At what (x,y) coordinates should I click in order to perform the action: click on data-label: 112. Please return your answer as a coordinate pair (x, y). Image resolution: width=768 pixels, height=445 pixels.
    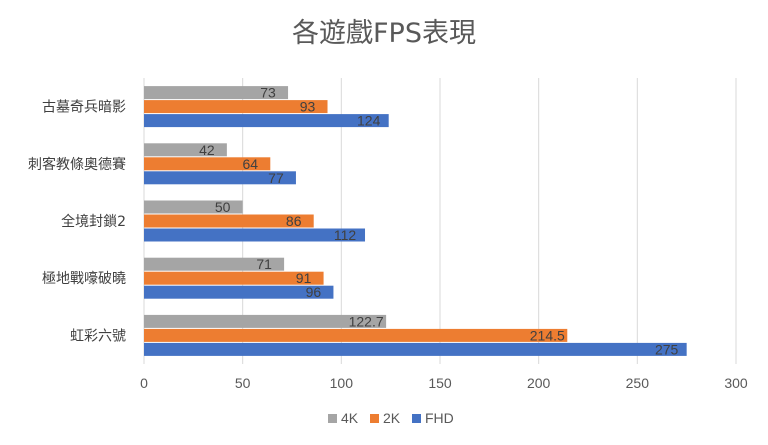
    Looking at the image, I should click on (345, 235).